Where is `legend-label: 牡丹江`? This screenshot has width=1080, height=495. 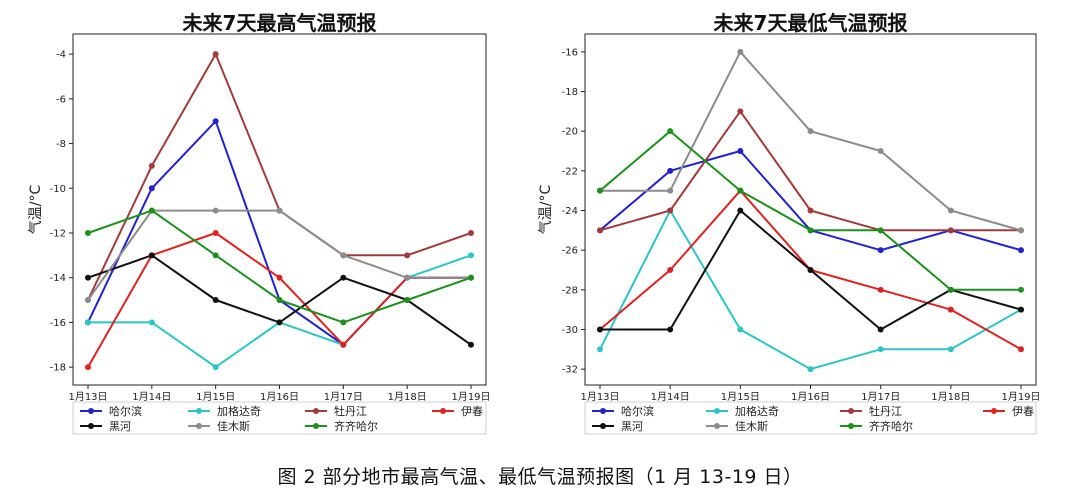 legend-label: 牡丹江 is located at coordinates (885, 411).